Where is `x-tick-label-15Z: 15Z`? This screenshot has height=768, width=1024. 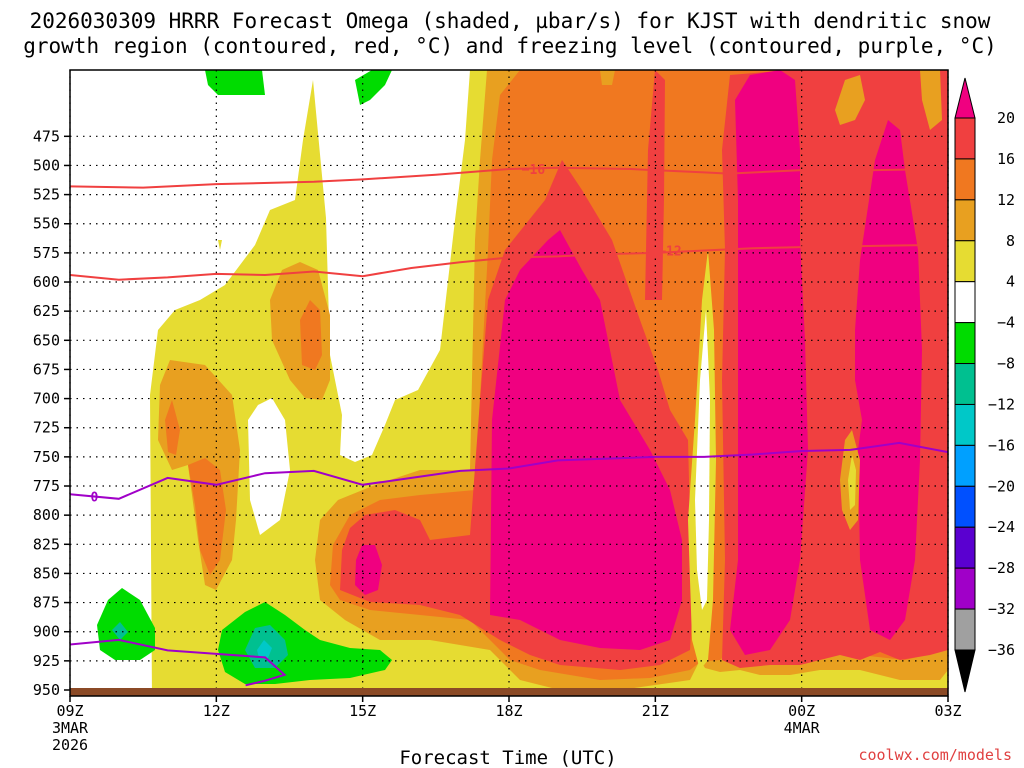
x-tick-label-15Z: 15Z is located at coordinates (362, 711).